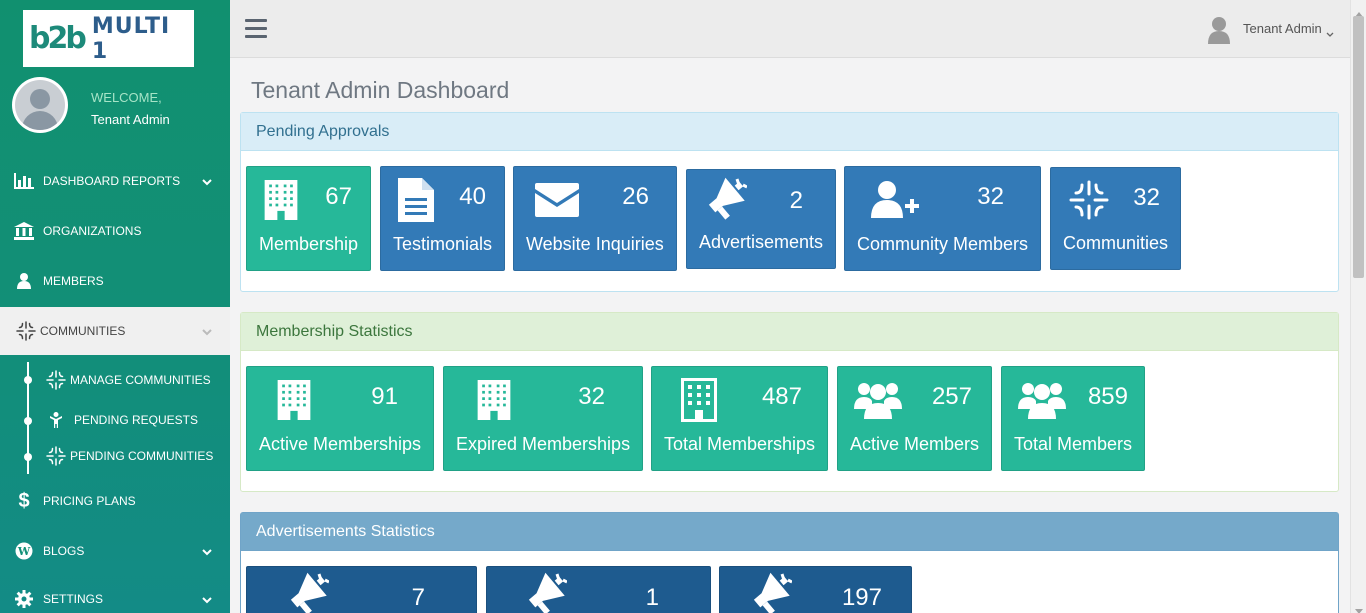 Image resolution: width=1366 pixels, height=613 pixels. What do you see at coordinates (73, 281) in the screenshot?
I see `sidebar-item-label: MEMBERS` at bounding box center [73, 281].